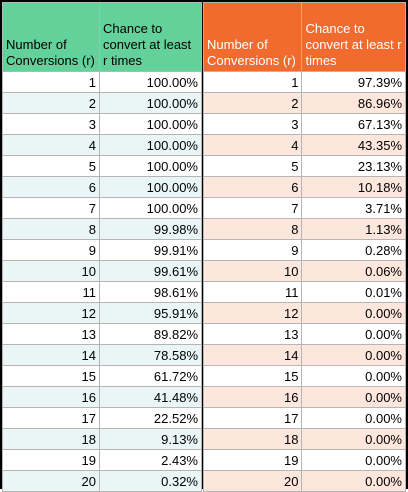  I want to click on cell-chance: 86.96%, so click(353, 103).